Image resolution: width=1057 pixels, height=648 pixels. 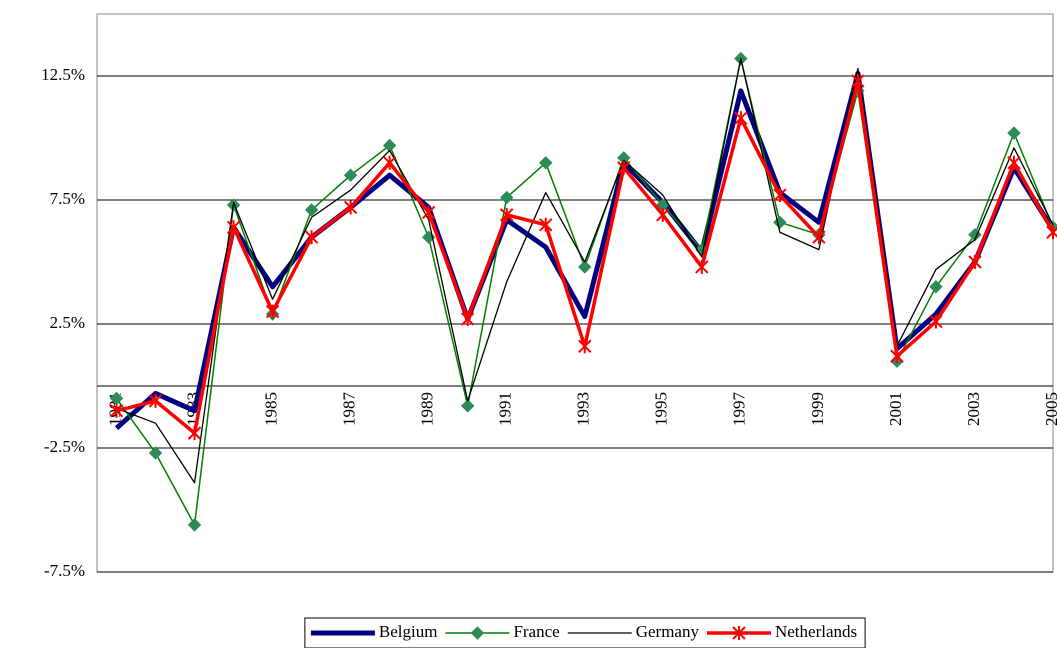 What do you see at coordinates (64, 446) in the screenshot?
I see `y-tick-label: -2.5%` at bounding box center [64, 446].